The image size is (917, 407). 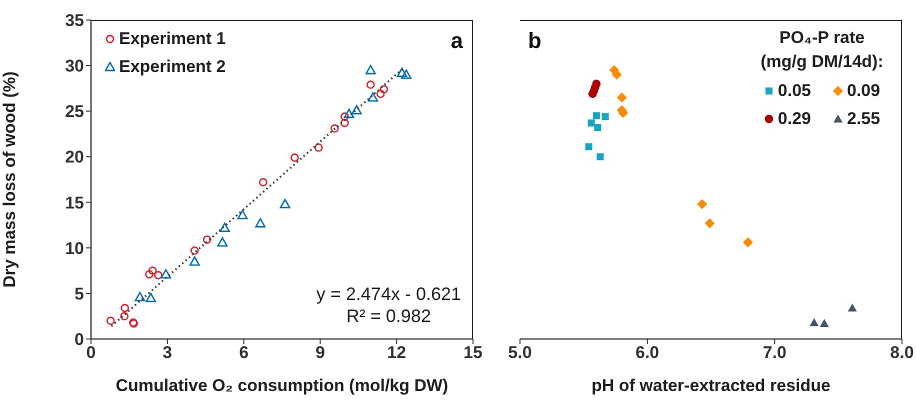 I want to click on legend-label: Experiment 2, so click(x=172, y=67).